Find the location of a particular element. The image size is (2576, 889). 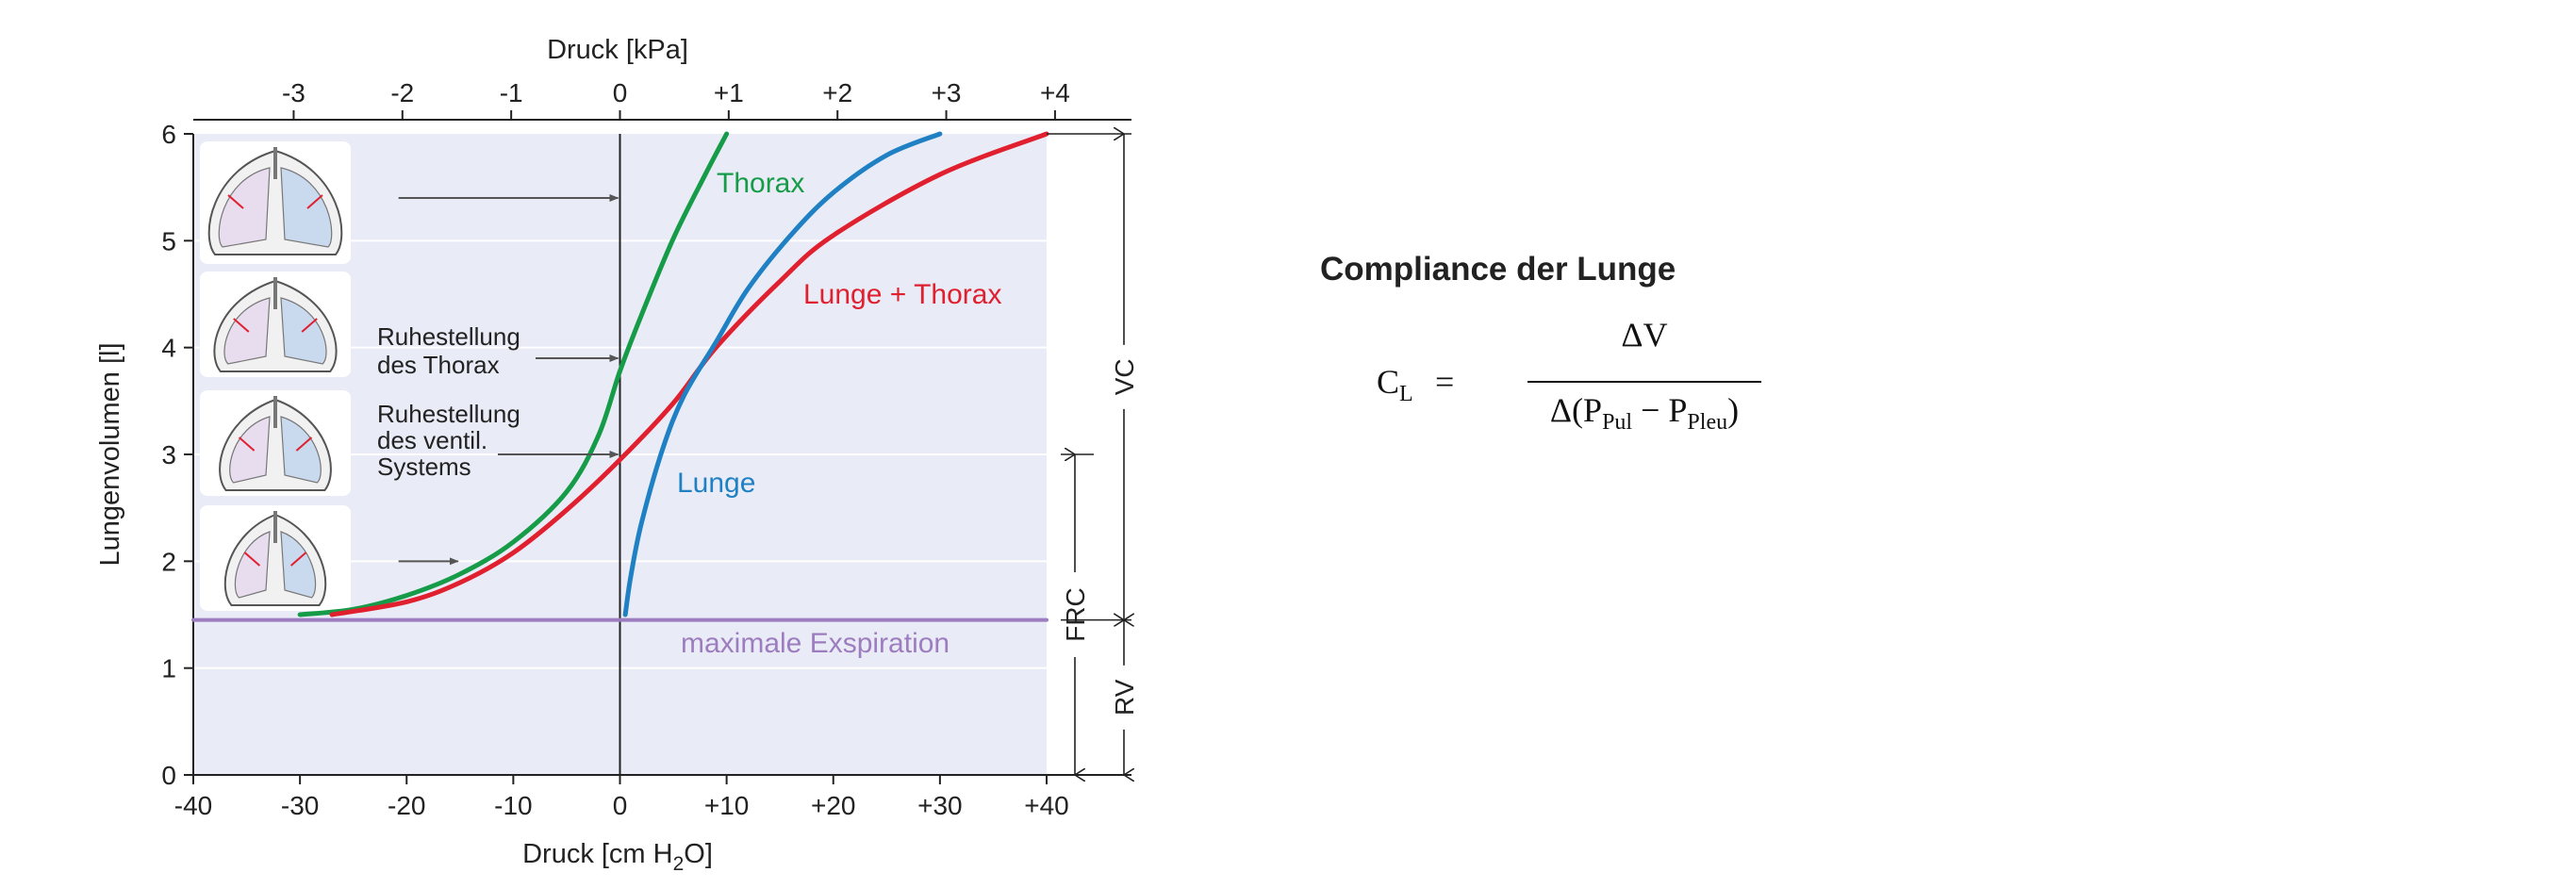

x-axis-title-subscript: 2 is located at coordinates (679, 864).